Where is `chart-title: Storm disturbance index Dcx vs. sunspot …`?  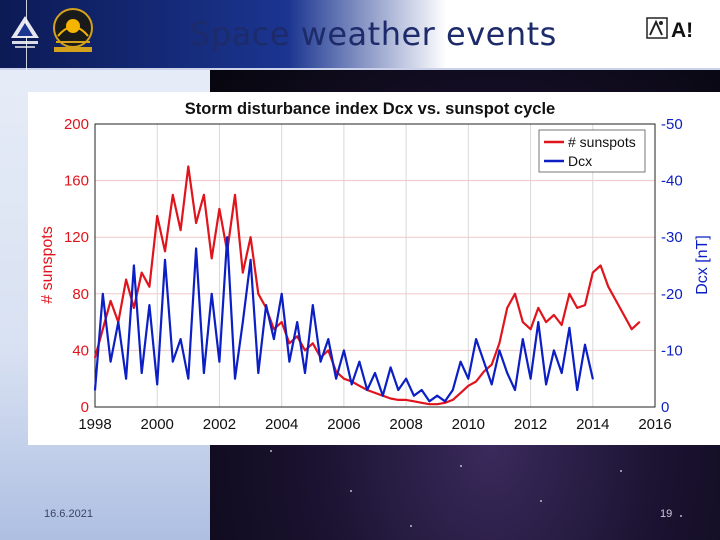 chart-title: Storm disturbance index Dcx vs. sunspot … is located at coordinates (370, 109).